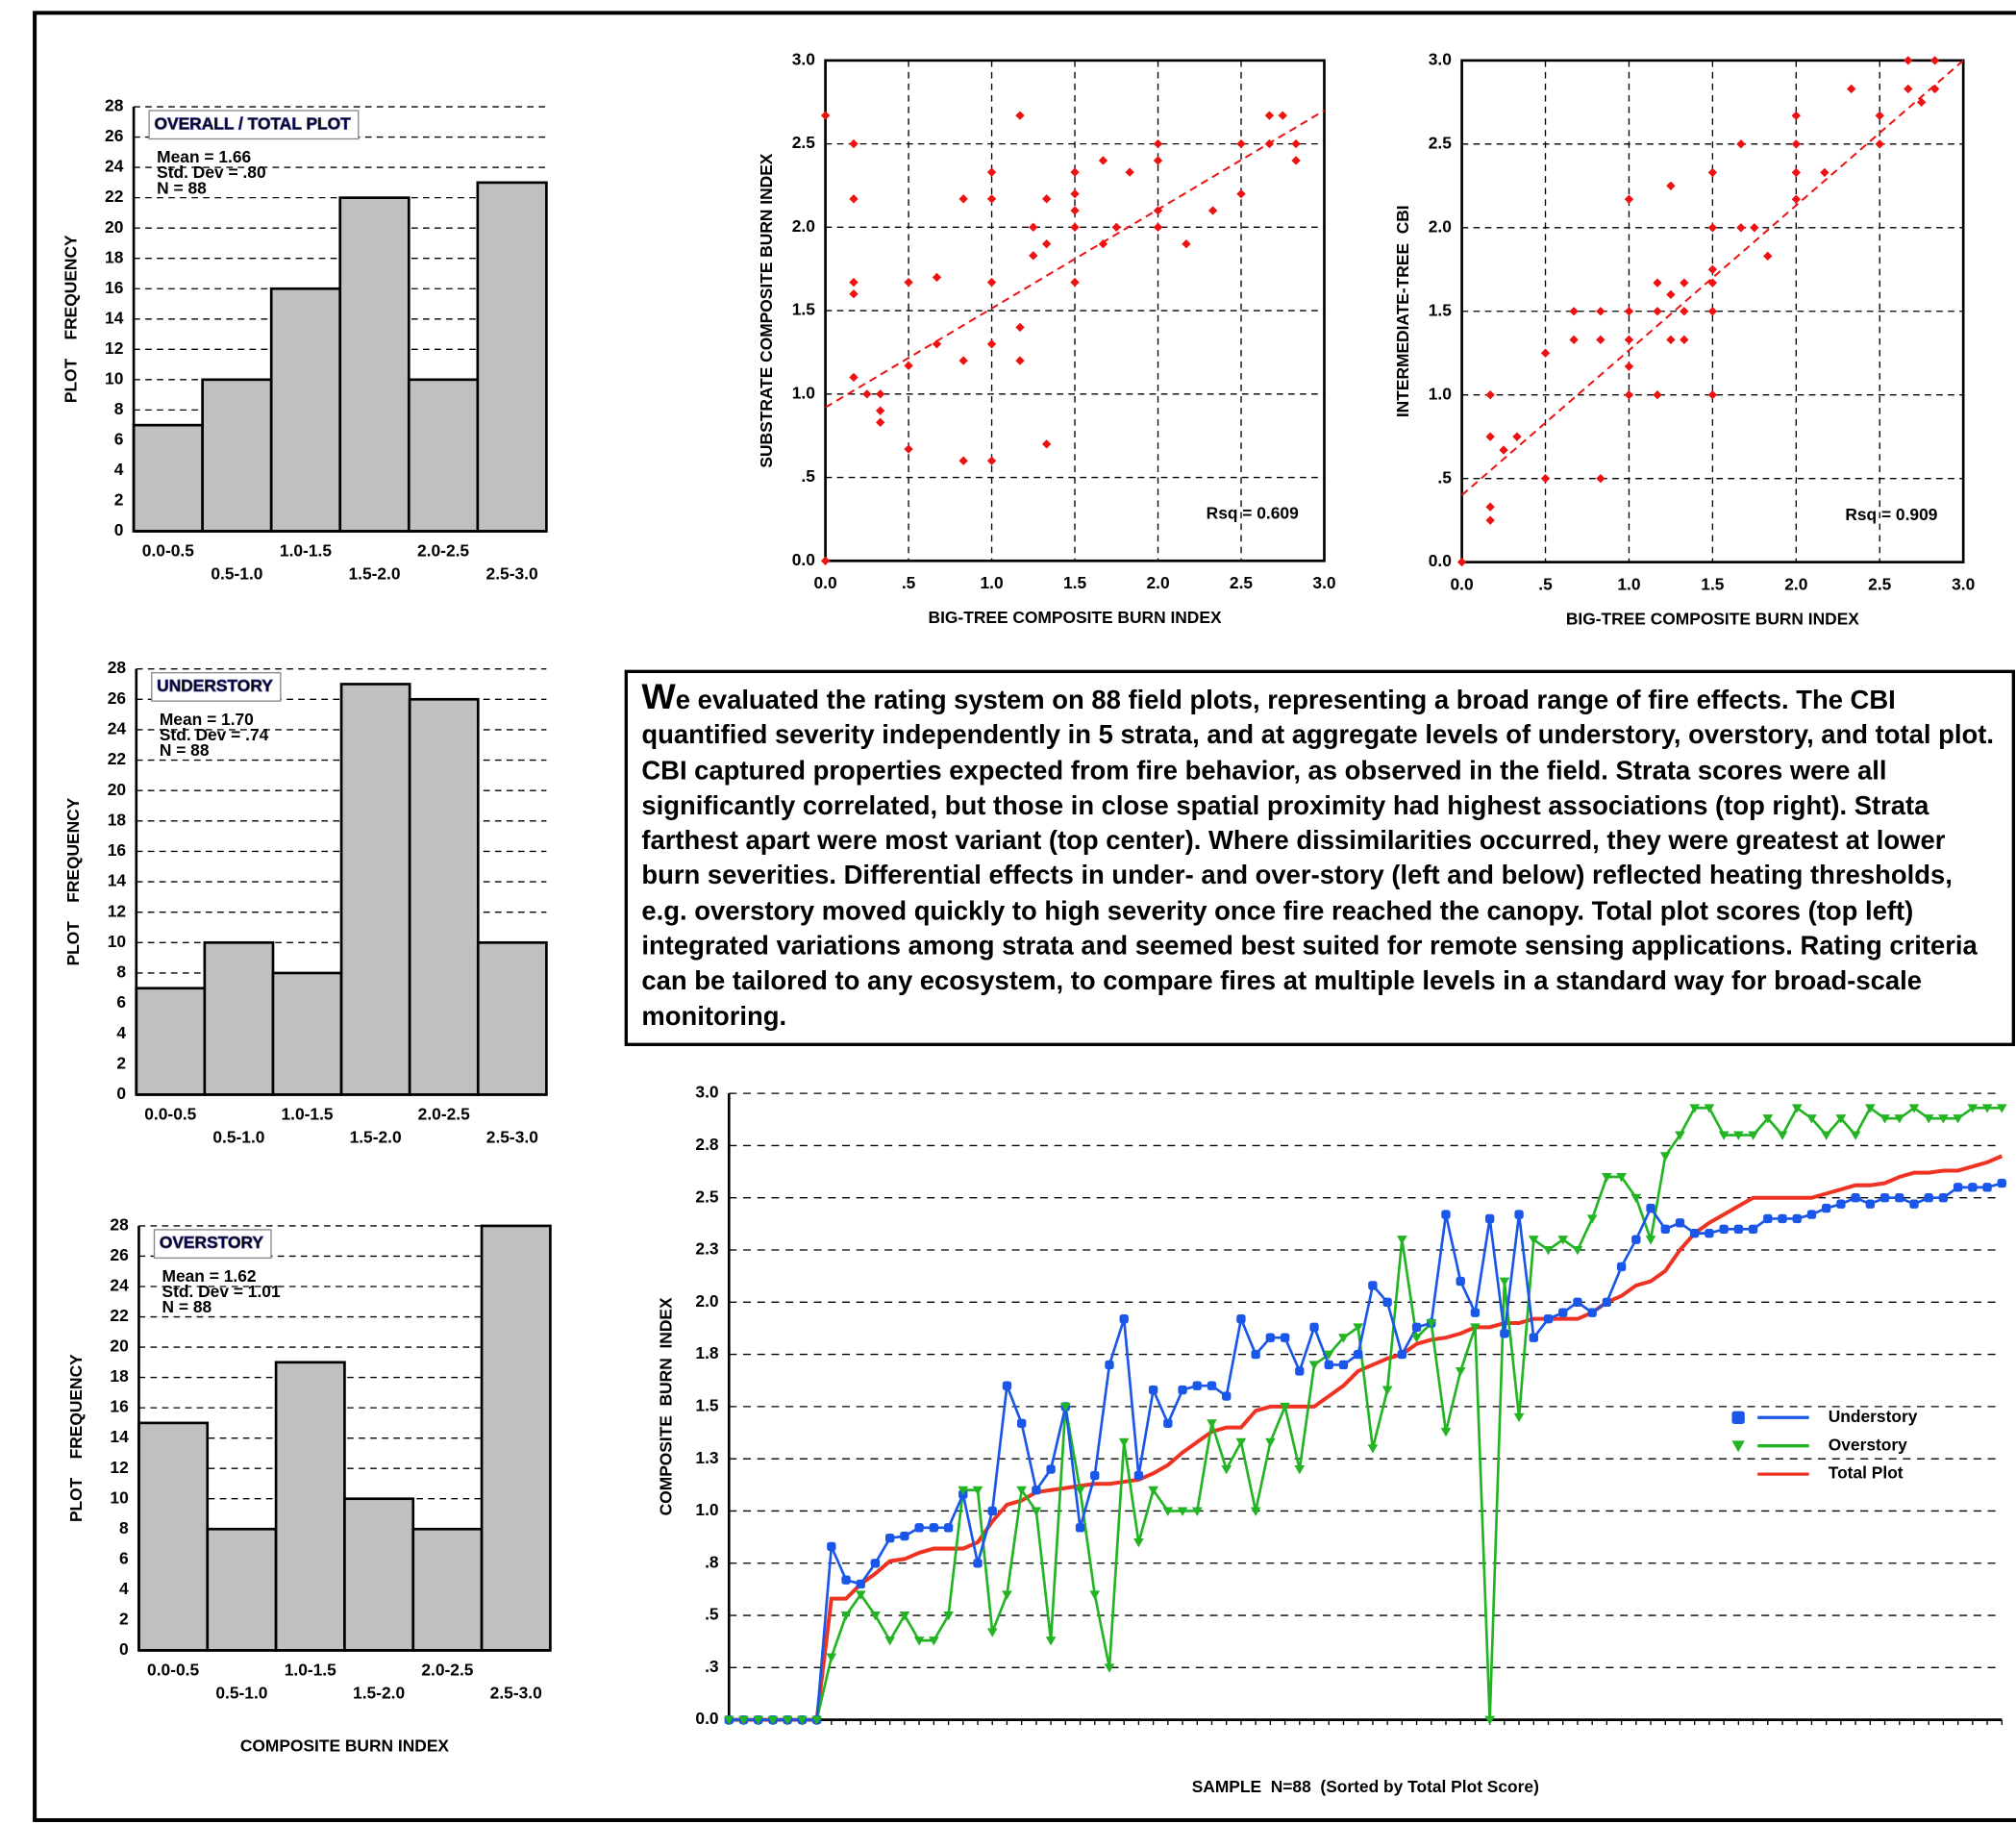 Image resolution: width=2016 pixels, height=1824 pixels. I want to click on y-tick-label: 26, so click(114, 135).